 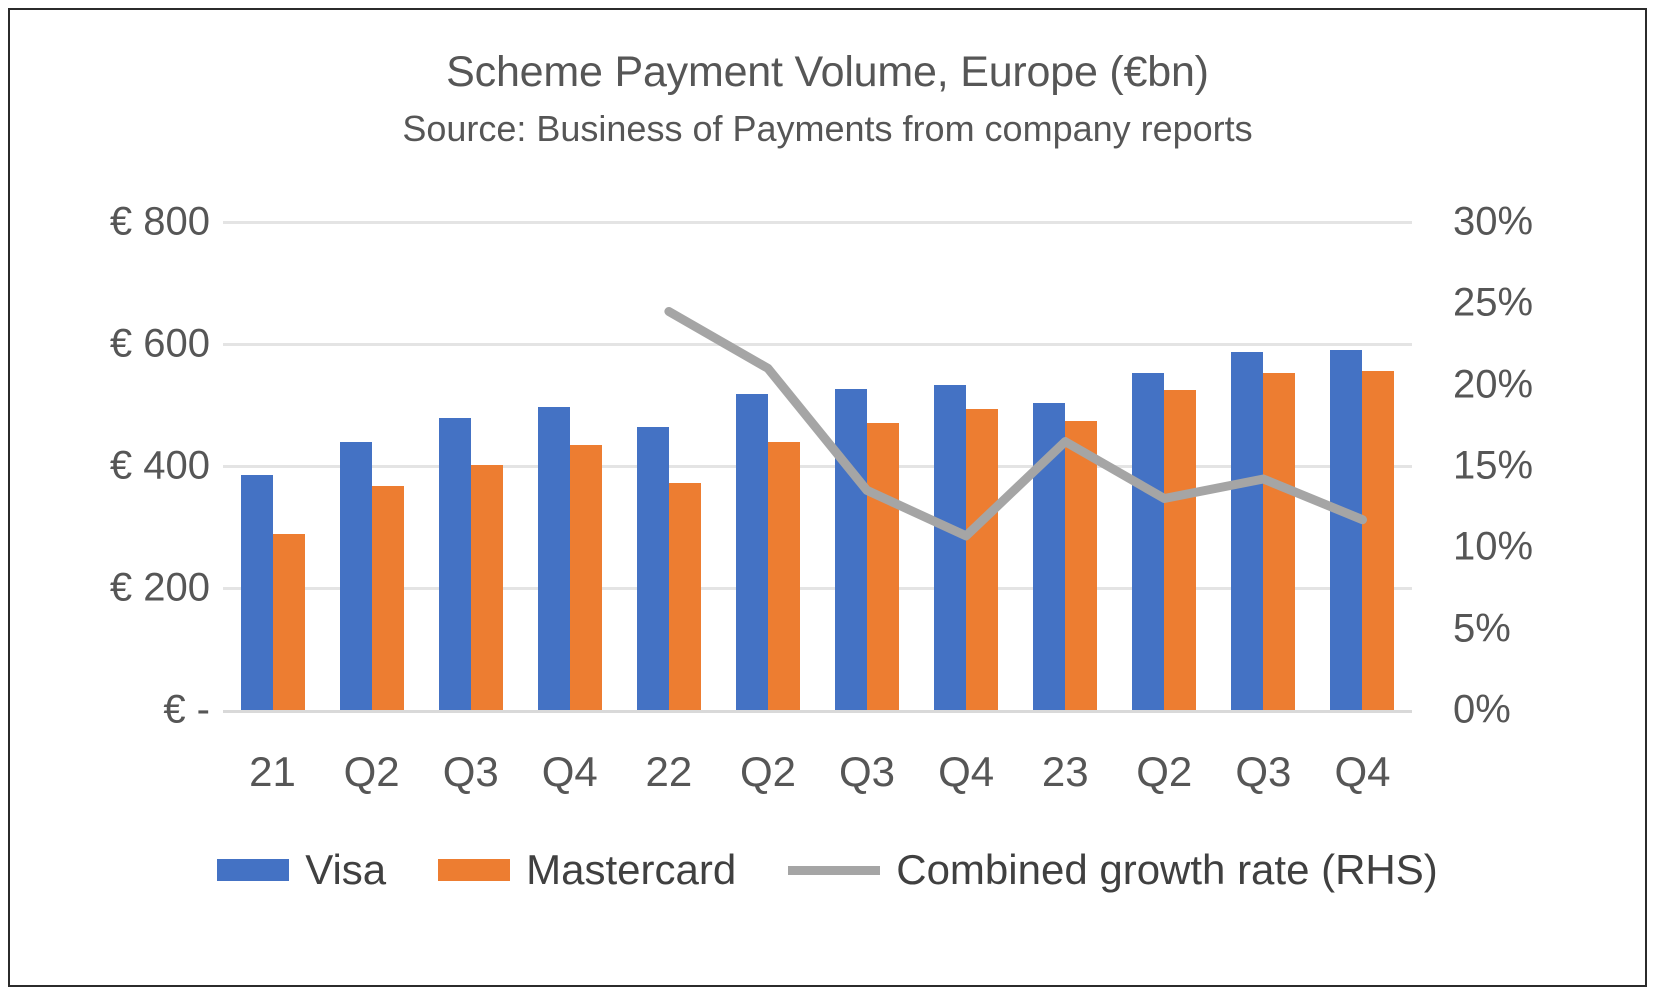 What do you see at coordinates (1493, 221) in the screenshot?
I see `right-axis-tick: 30%` at bounding box center [1493, 221].